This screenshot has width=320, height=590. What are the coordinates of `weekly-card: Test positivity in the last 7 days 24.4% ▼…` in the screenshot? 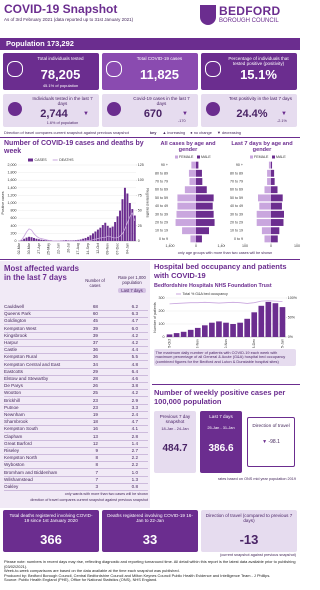 It's located at (249, 110).